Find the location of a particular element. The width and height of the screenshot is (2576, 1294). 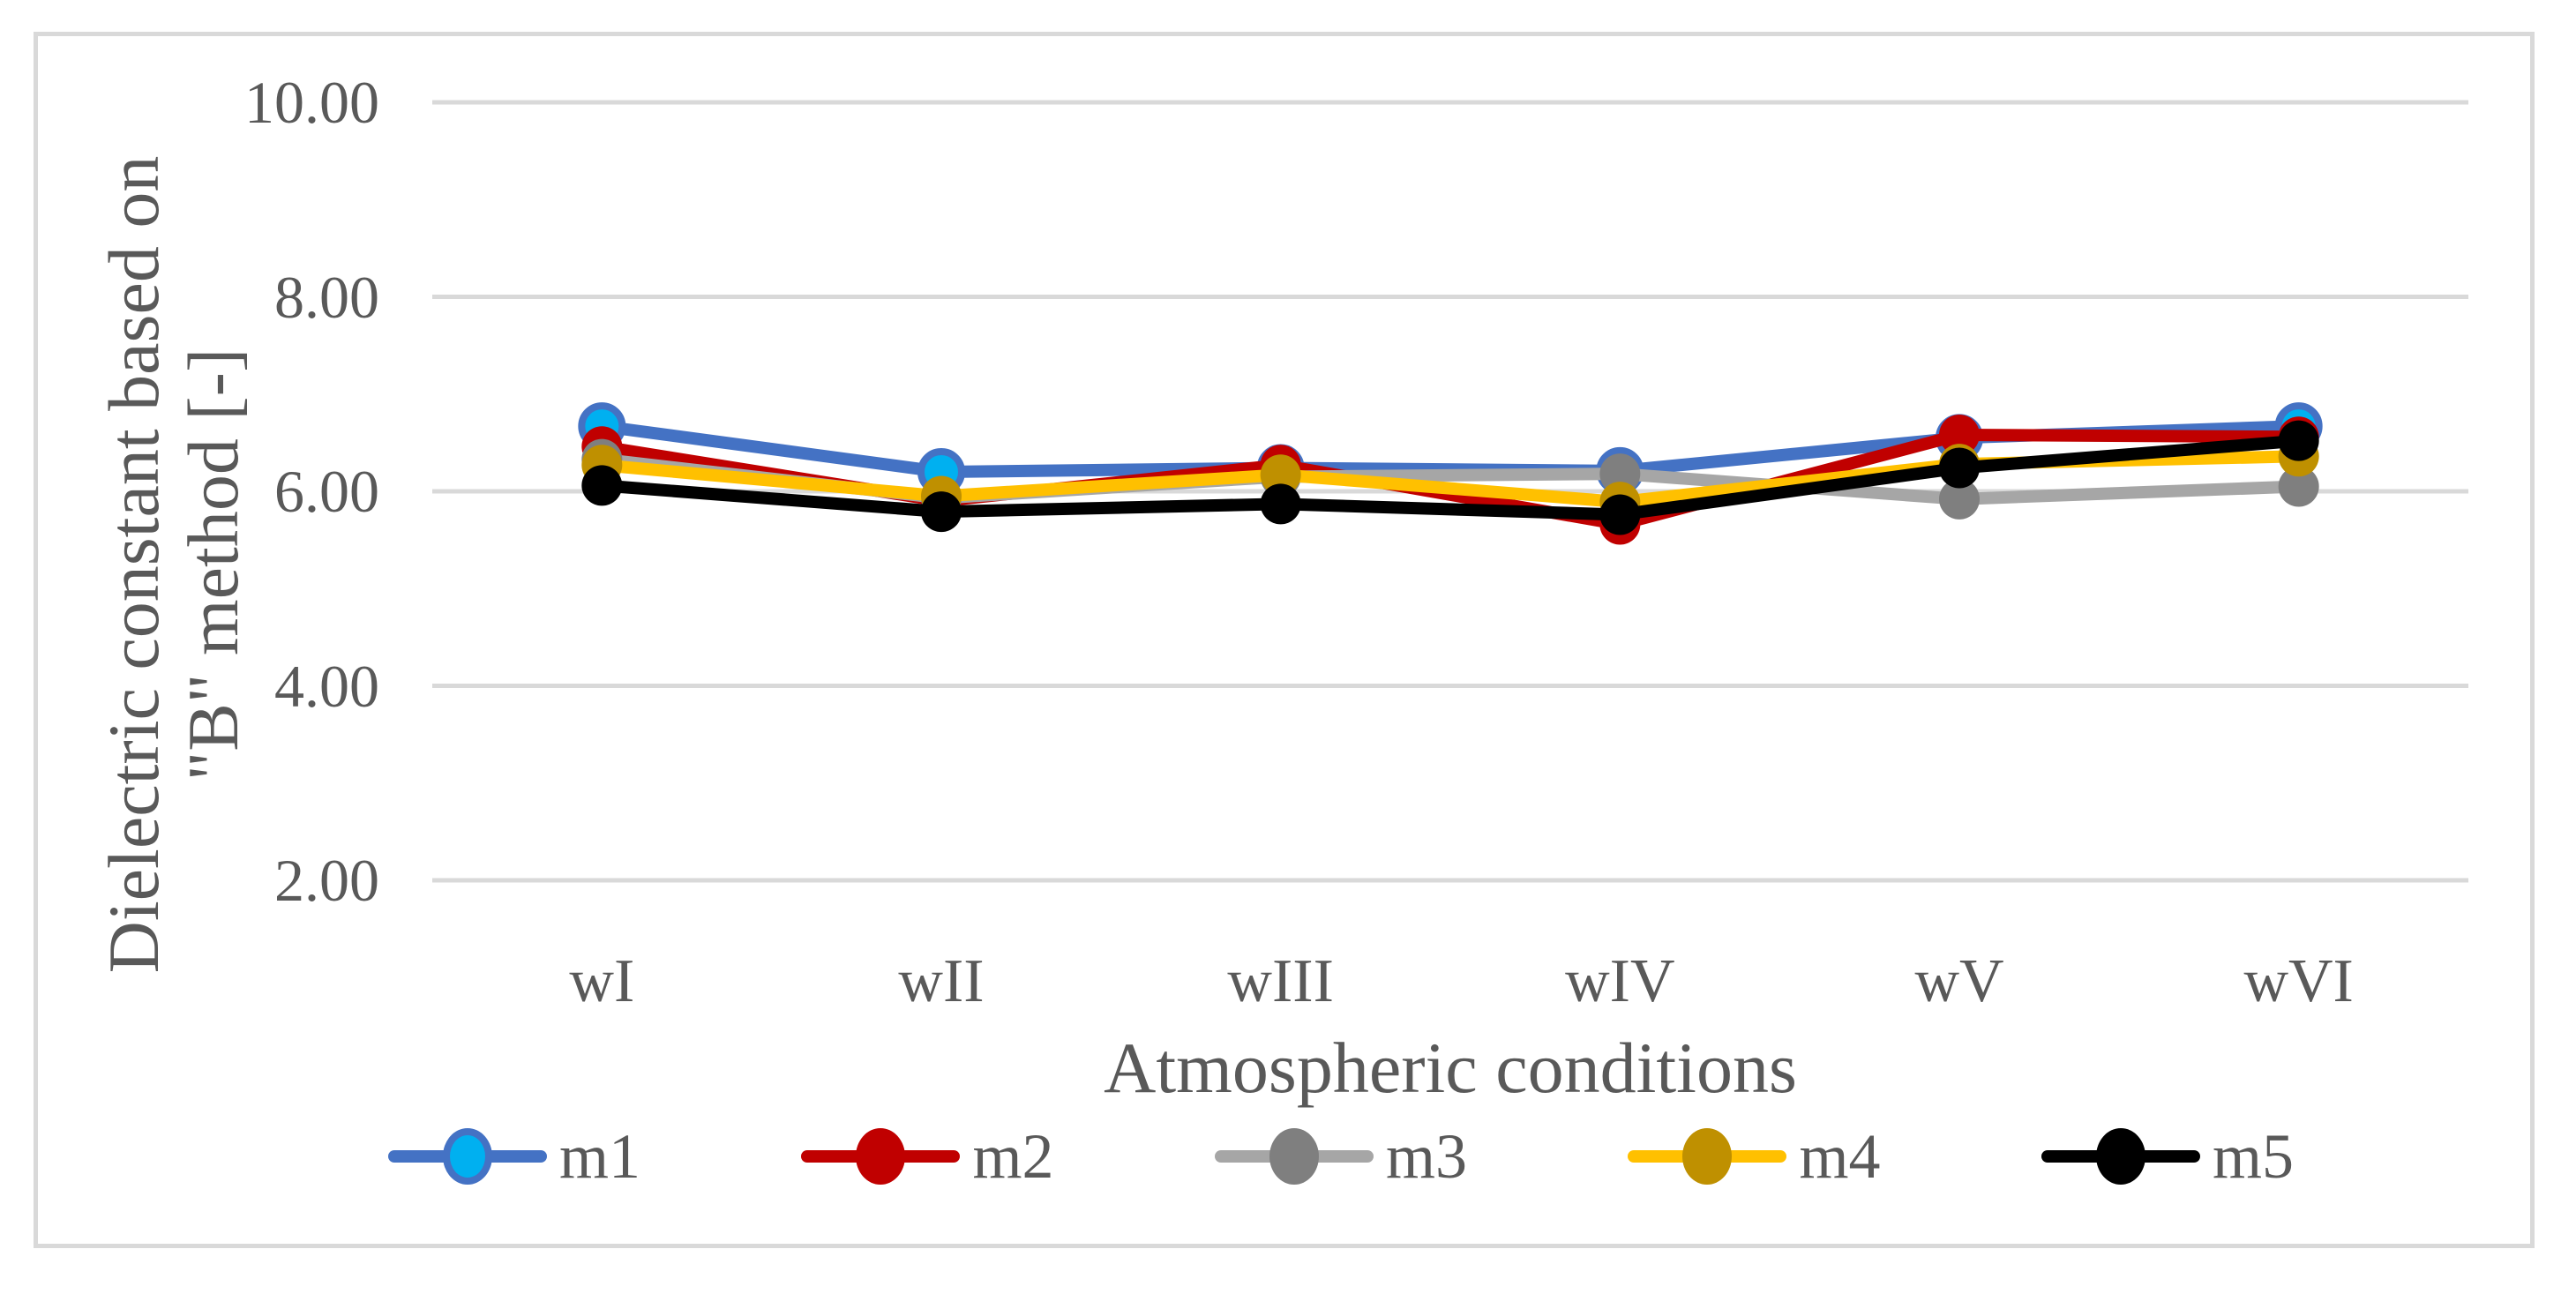

marker-m5-wV is located at coordinates (1959, 468).